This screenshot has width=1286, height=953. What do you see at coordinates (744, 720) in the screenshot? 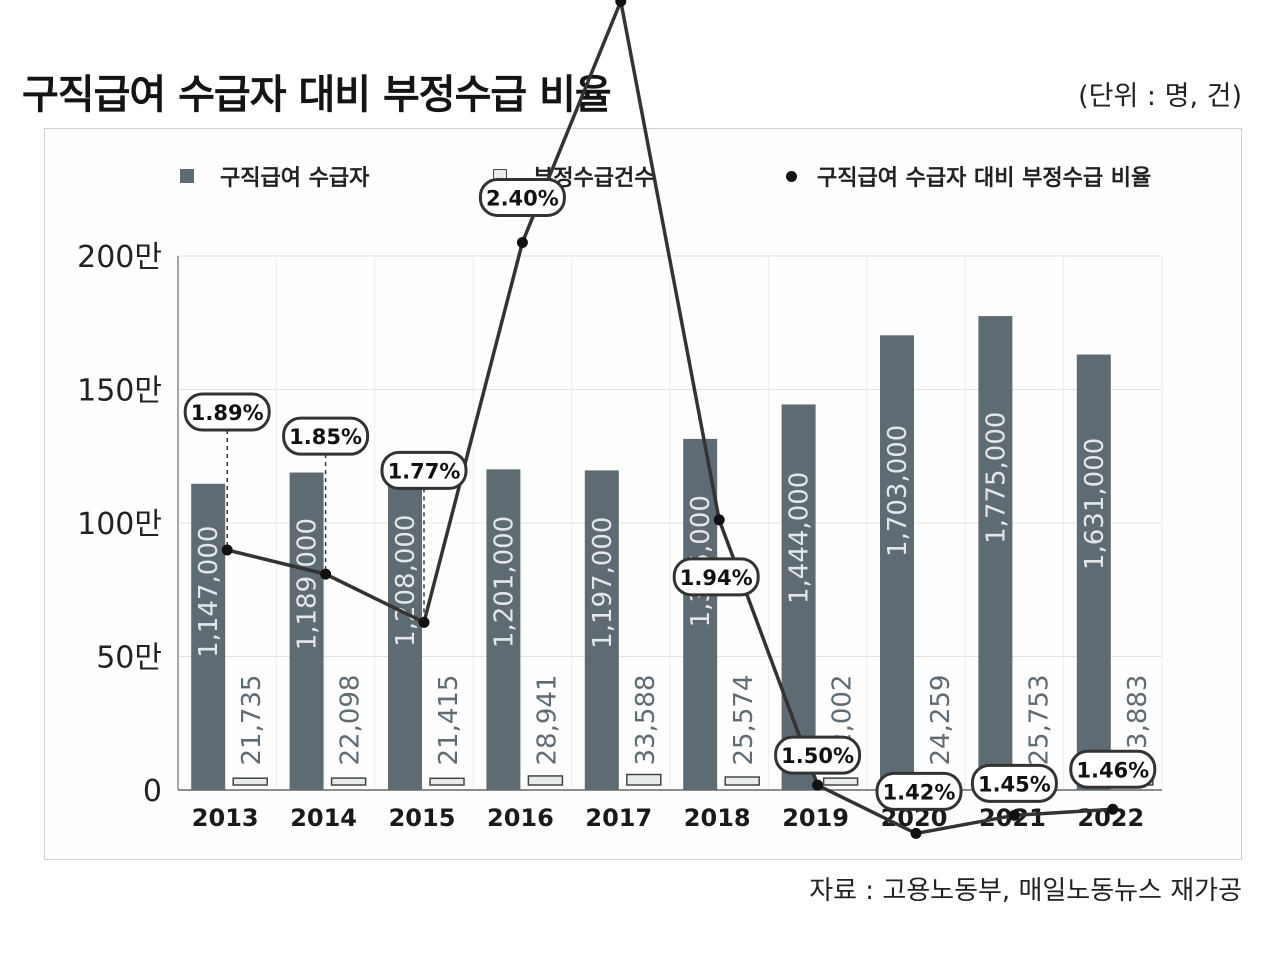
I see `bar-label-fraud-cases: 25,574` at bounding box center [744, 720].